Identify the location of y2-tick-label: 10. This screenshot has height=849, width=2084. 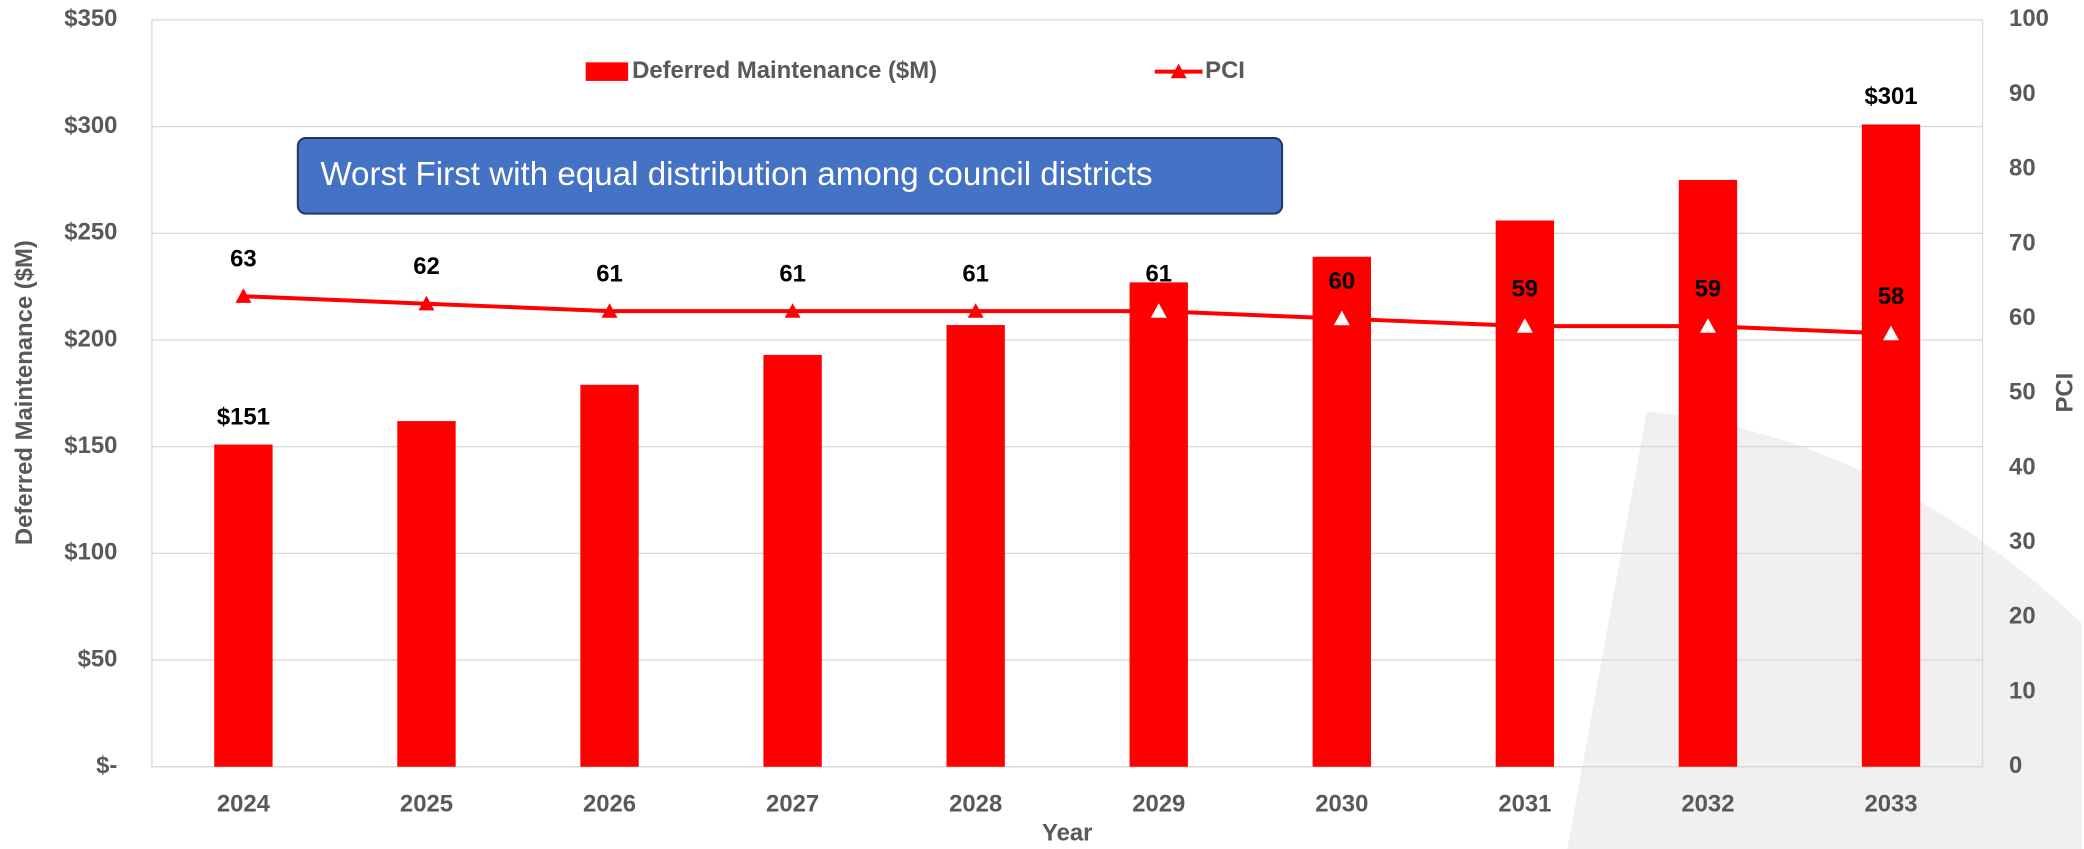
(2022, 690).